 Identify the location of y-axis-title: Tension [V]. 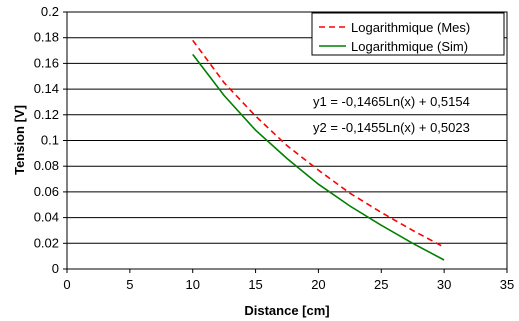
(19, 140).